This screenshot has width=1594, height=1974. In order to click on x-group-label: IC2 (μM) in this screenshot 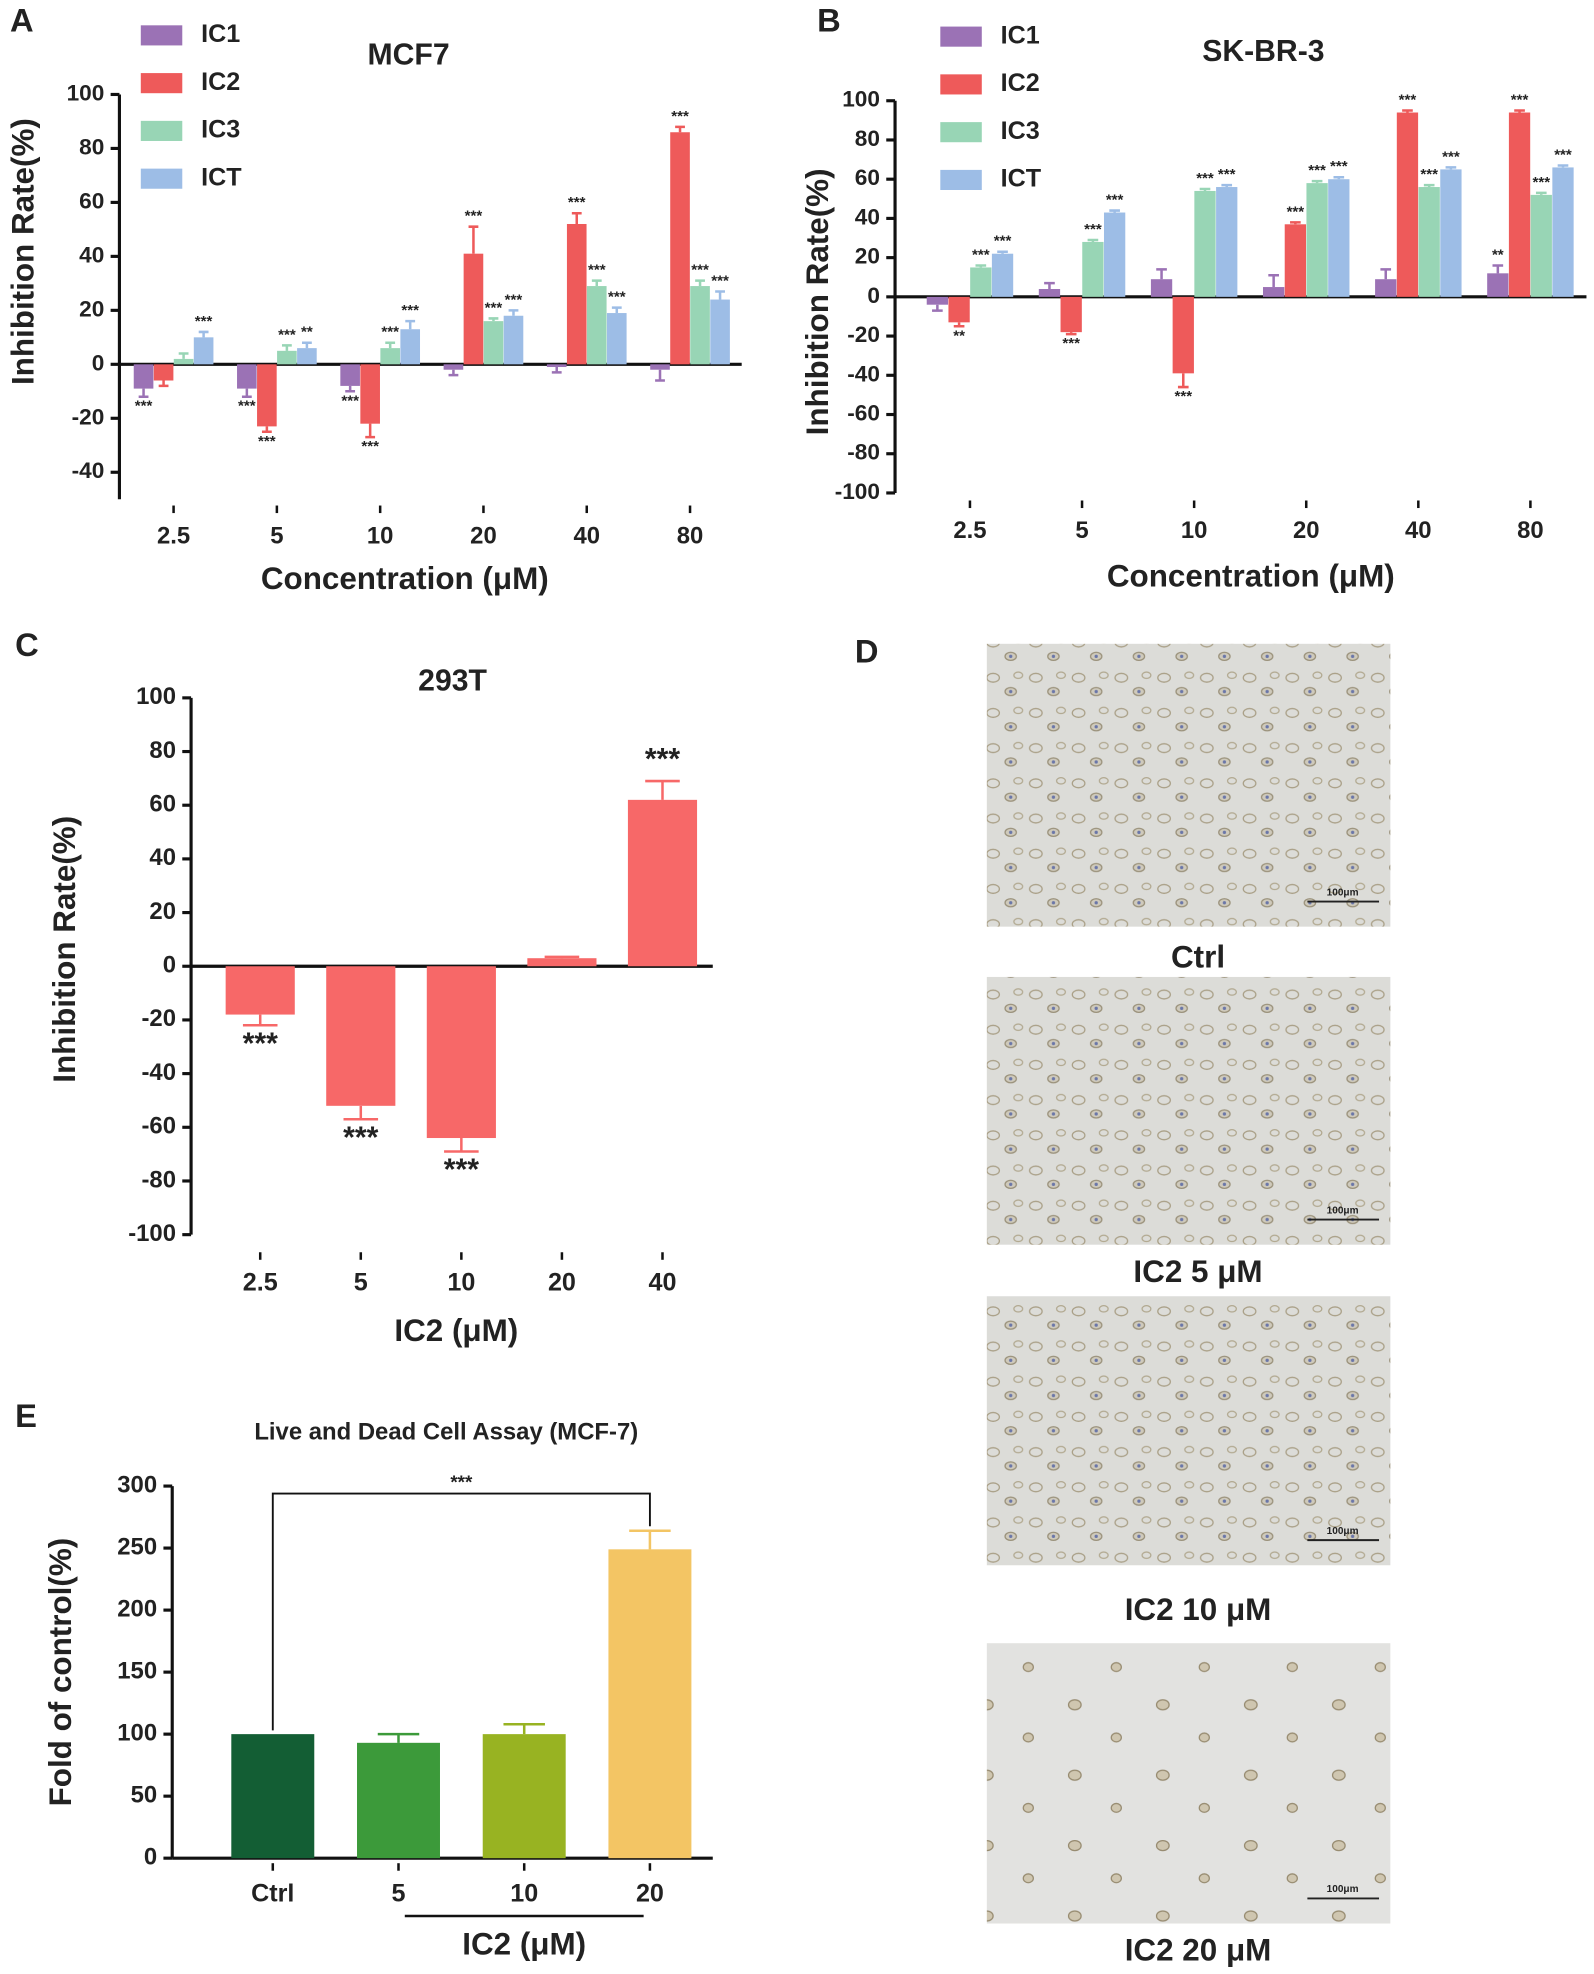, I will do `click(524, 1943)`.